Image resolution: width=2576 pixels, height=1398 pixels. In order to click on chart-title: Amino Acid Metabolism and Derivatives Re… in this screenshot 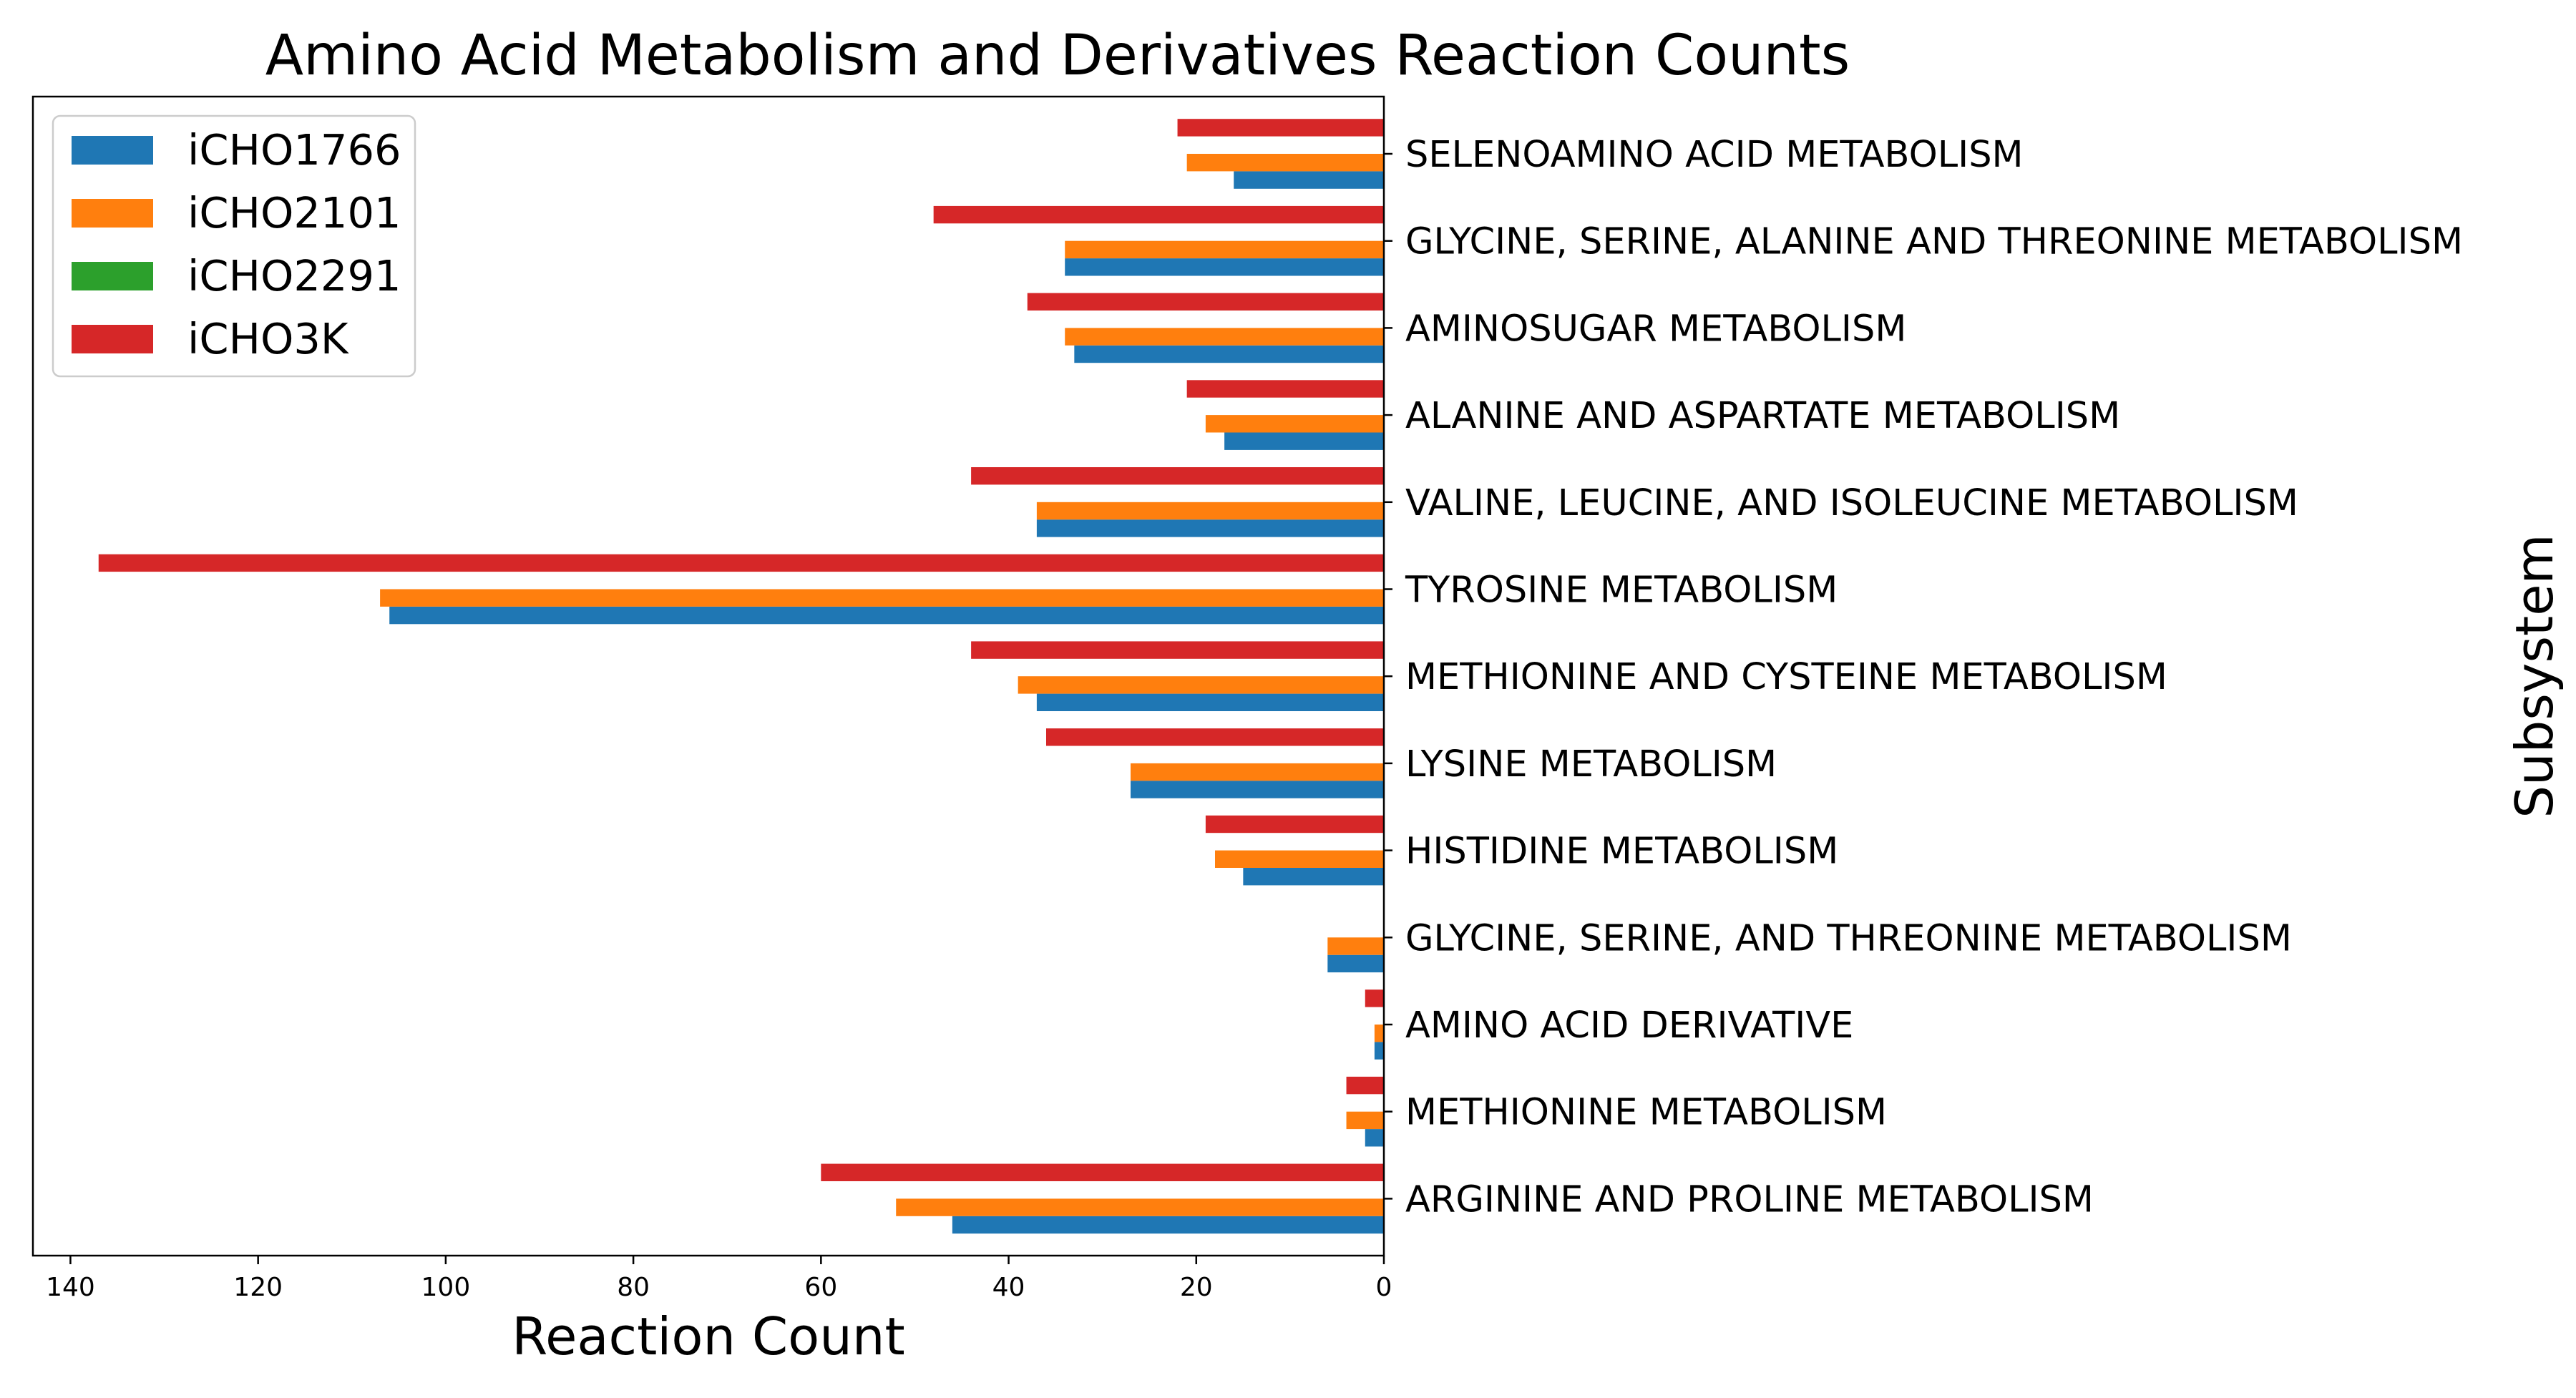, I will do `click(1057, 56)`.